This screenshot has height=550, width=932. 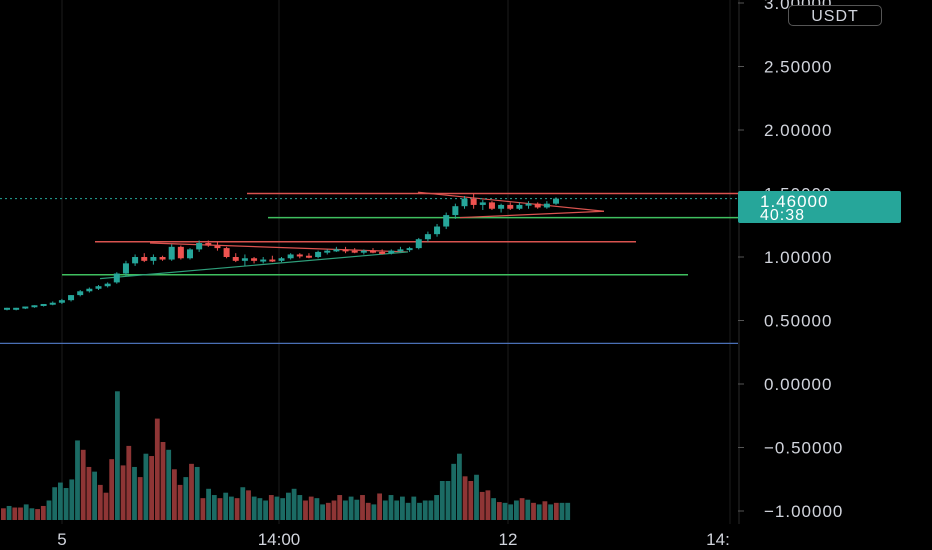 I want to click on currency-badge: USDT, so click(x=835, y=15).